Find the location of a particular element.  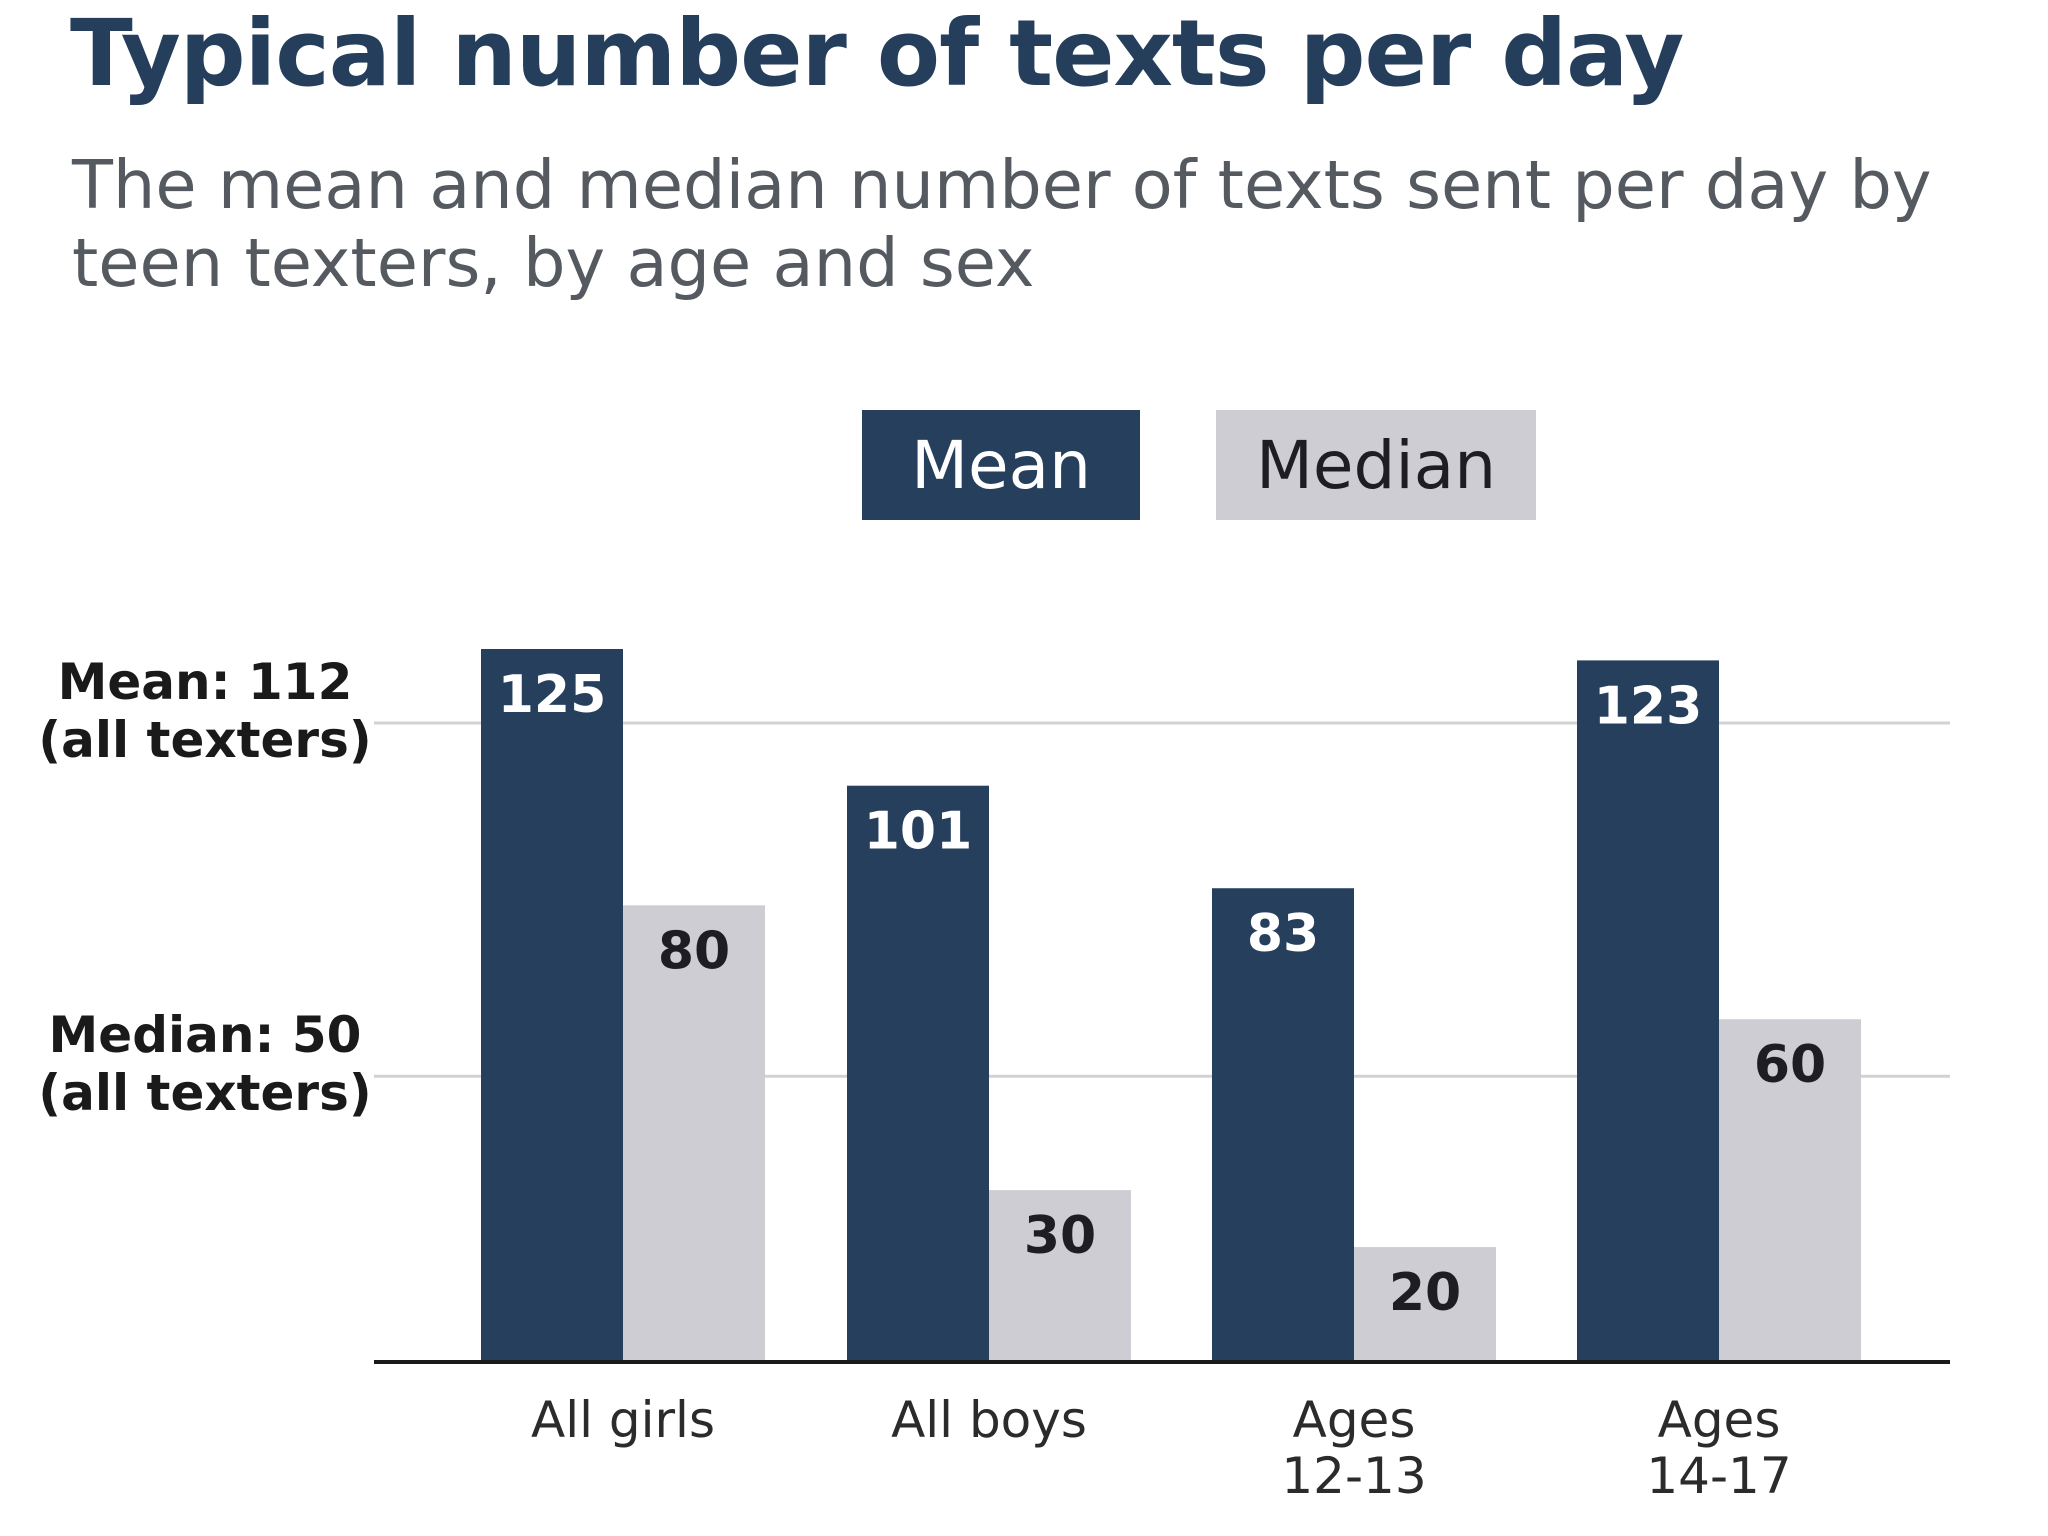

legend-mean: Mean is located at coordinates (1001, 465).